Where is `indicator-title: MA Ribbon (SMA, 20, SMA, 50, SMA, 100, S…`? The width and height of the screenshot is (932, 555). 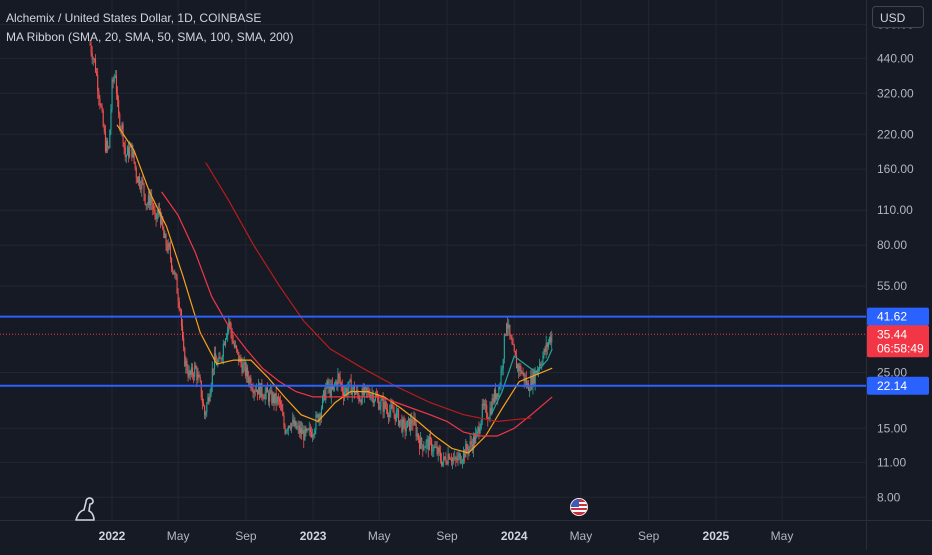 indicator-title: MA Ribbon (SMA, 20, SMA, 50, SMA, 100, S… is located at coordinates (150, 37).